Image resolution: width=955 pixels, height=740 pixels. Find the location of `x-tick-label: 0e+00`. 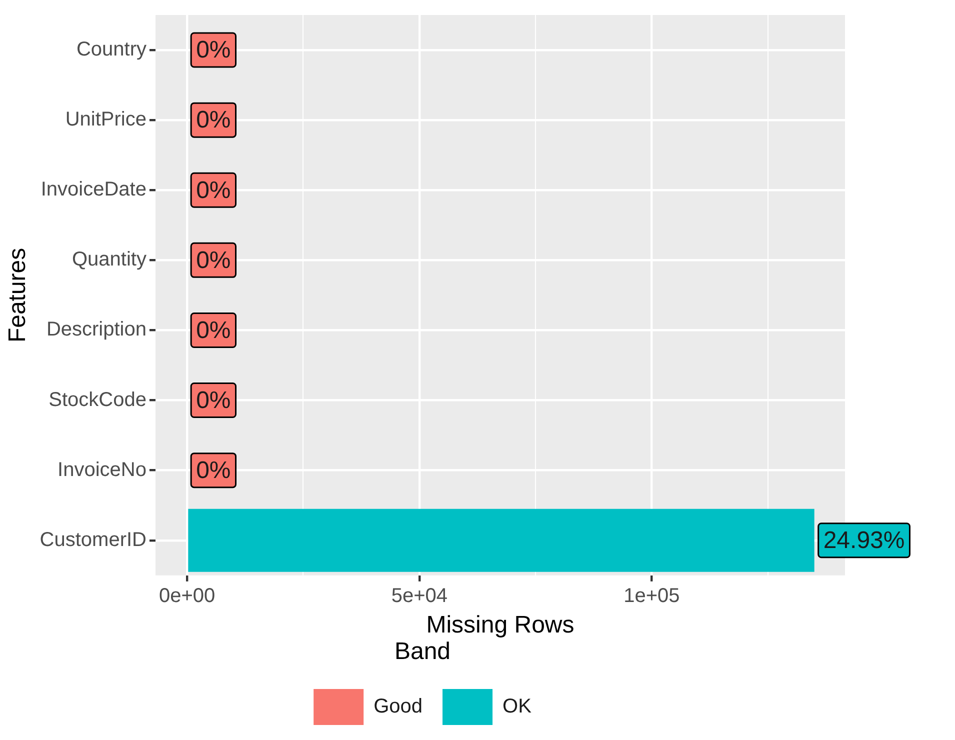

x-tick-label: 0e+00 is located at coordinates (187, 595).